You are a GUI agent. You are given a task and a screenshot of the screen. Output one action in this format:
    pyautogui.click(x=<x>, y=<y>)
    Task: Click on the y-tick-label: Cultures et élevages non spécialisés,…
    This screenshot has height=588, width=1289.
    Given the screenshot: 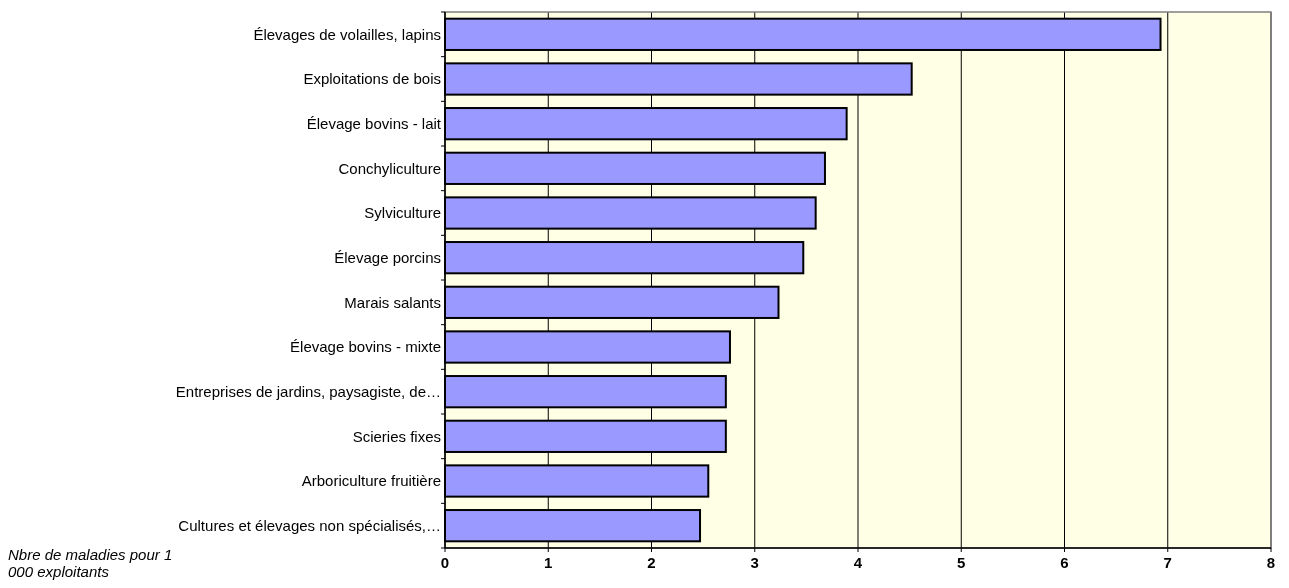 What is the action you would take?
    pyautogui.click(x=309, y=525)
    